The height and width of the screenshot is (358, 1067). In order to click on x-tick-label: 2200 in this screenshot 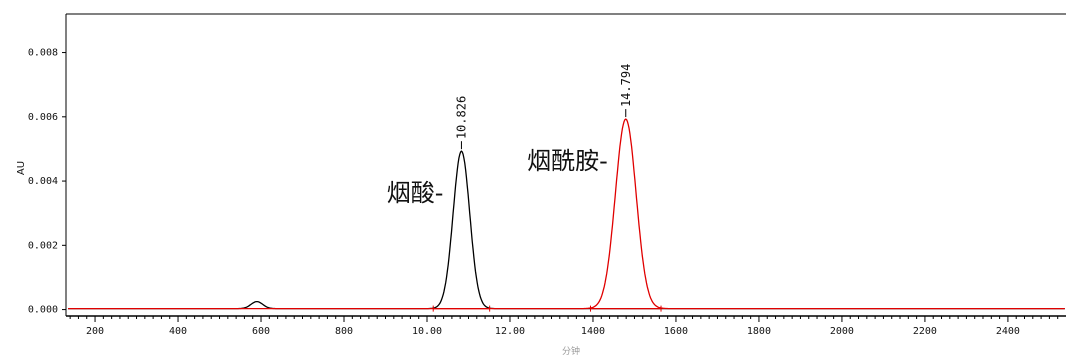, I will do `click(925, 331)`.